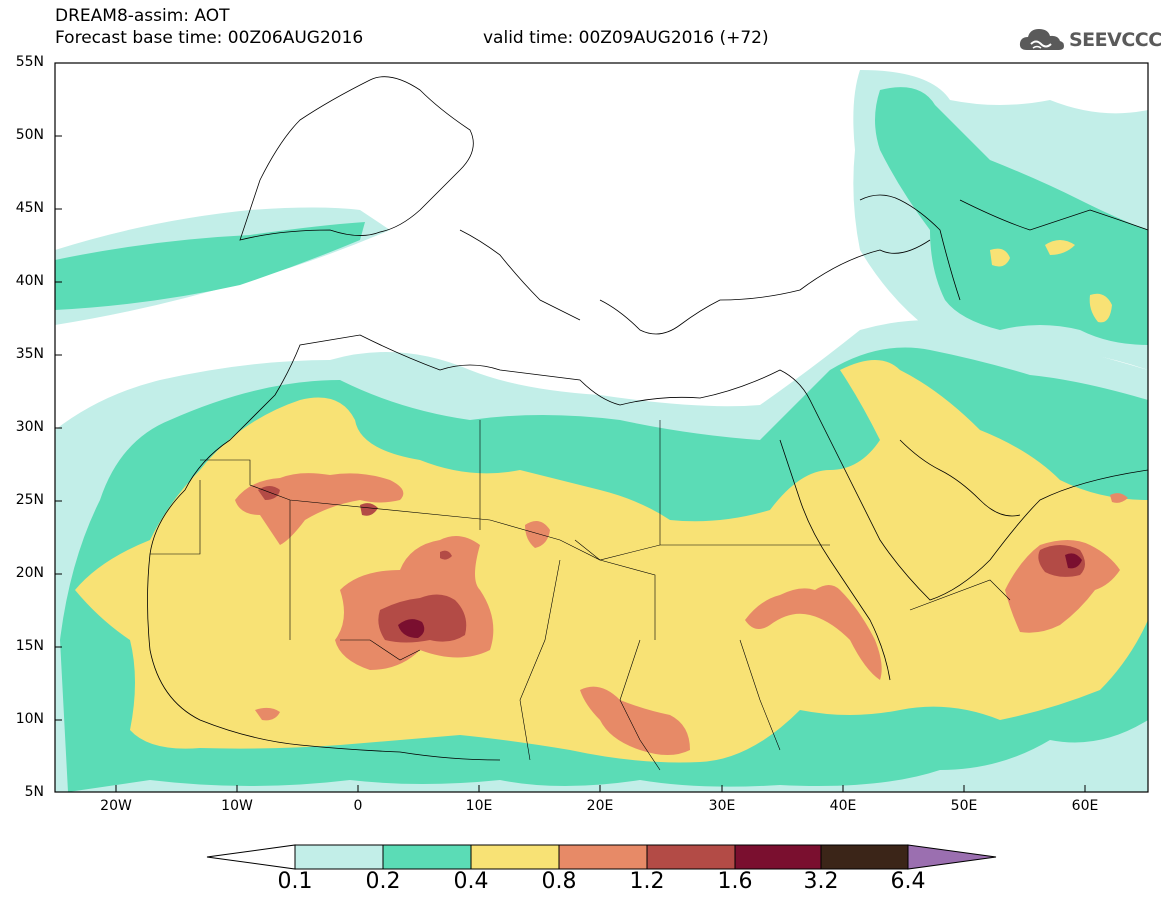  What do you see at coordinates (383, 881) in the screenshot?
I see `colorbar-label: 0.2` at bounding box center [383, 881].